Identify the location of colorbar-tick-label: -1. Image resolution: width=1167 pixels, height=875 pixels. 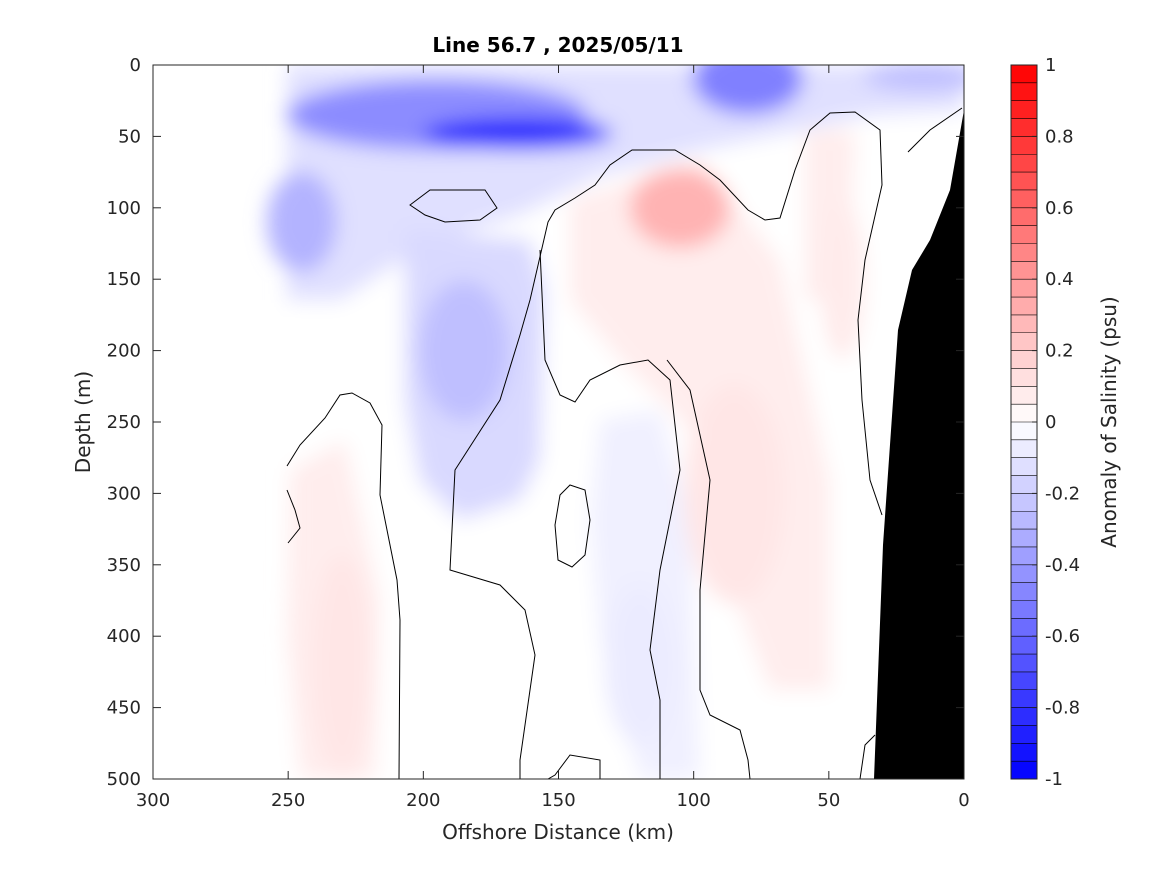
(1054, 779).